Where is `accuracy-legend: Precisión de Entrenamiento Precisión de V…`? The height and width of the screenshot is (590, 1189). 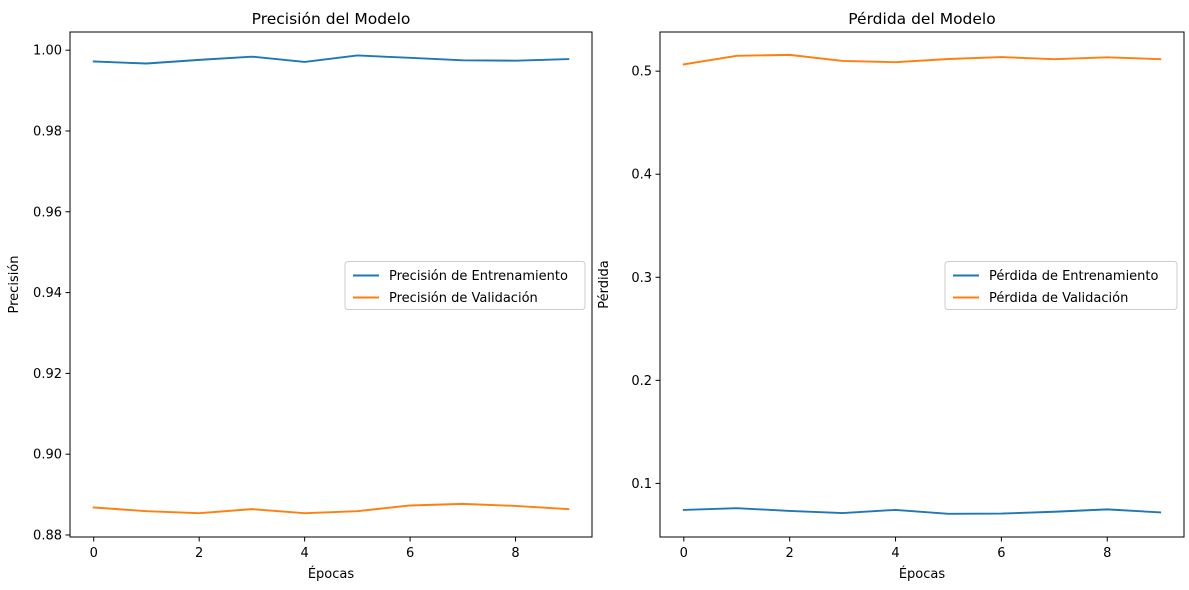
accuracy-legend: Precisión de Entrenamiento Precisión de V… is located at coordinates (465, 285).